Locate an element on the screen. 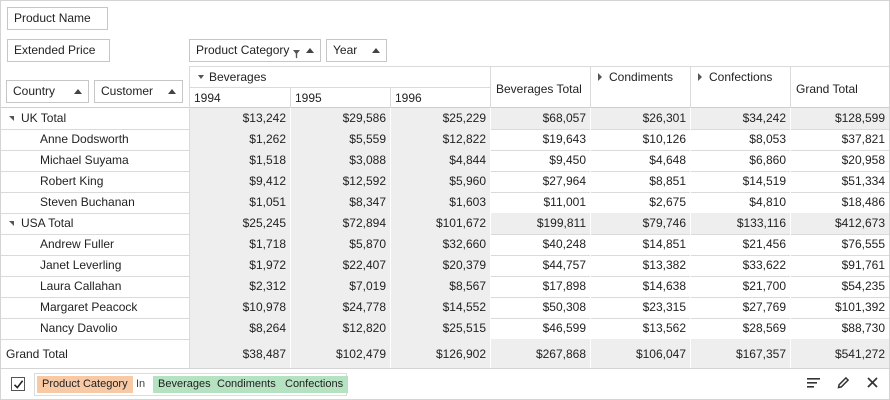  data-cell: $91,761 is located at coordinates (863, 265).